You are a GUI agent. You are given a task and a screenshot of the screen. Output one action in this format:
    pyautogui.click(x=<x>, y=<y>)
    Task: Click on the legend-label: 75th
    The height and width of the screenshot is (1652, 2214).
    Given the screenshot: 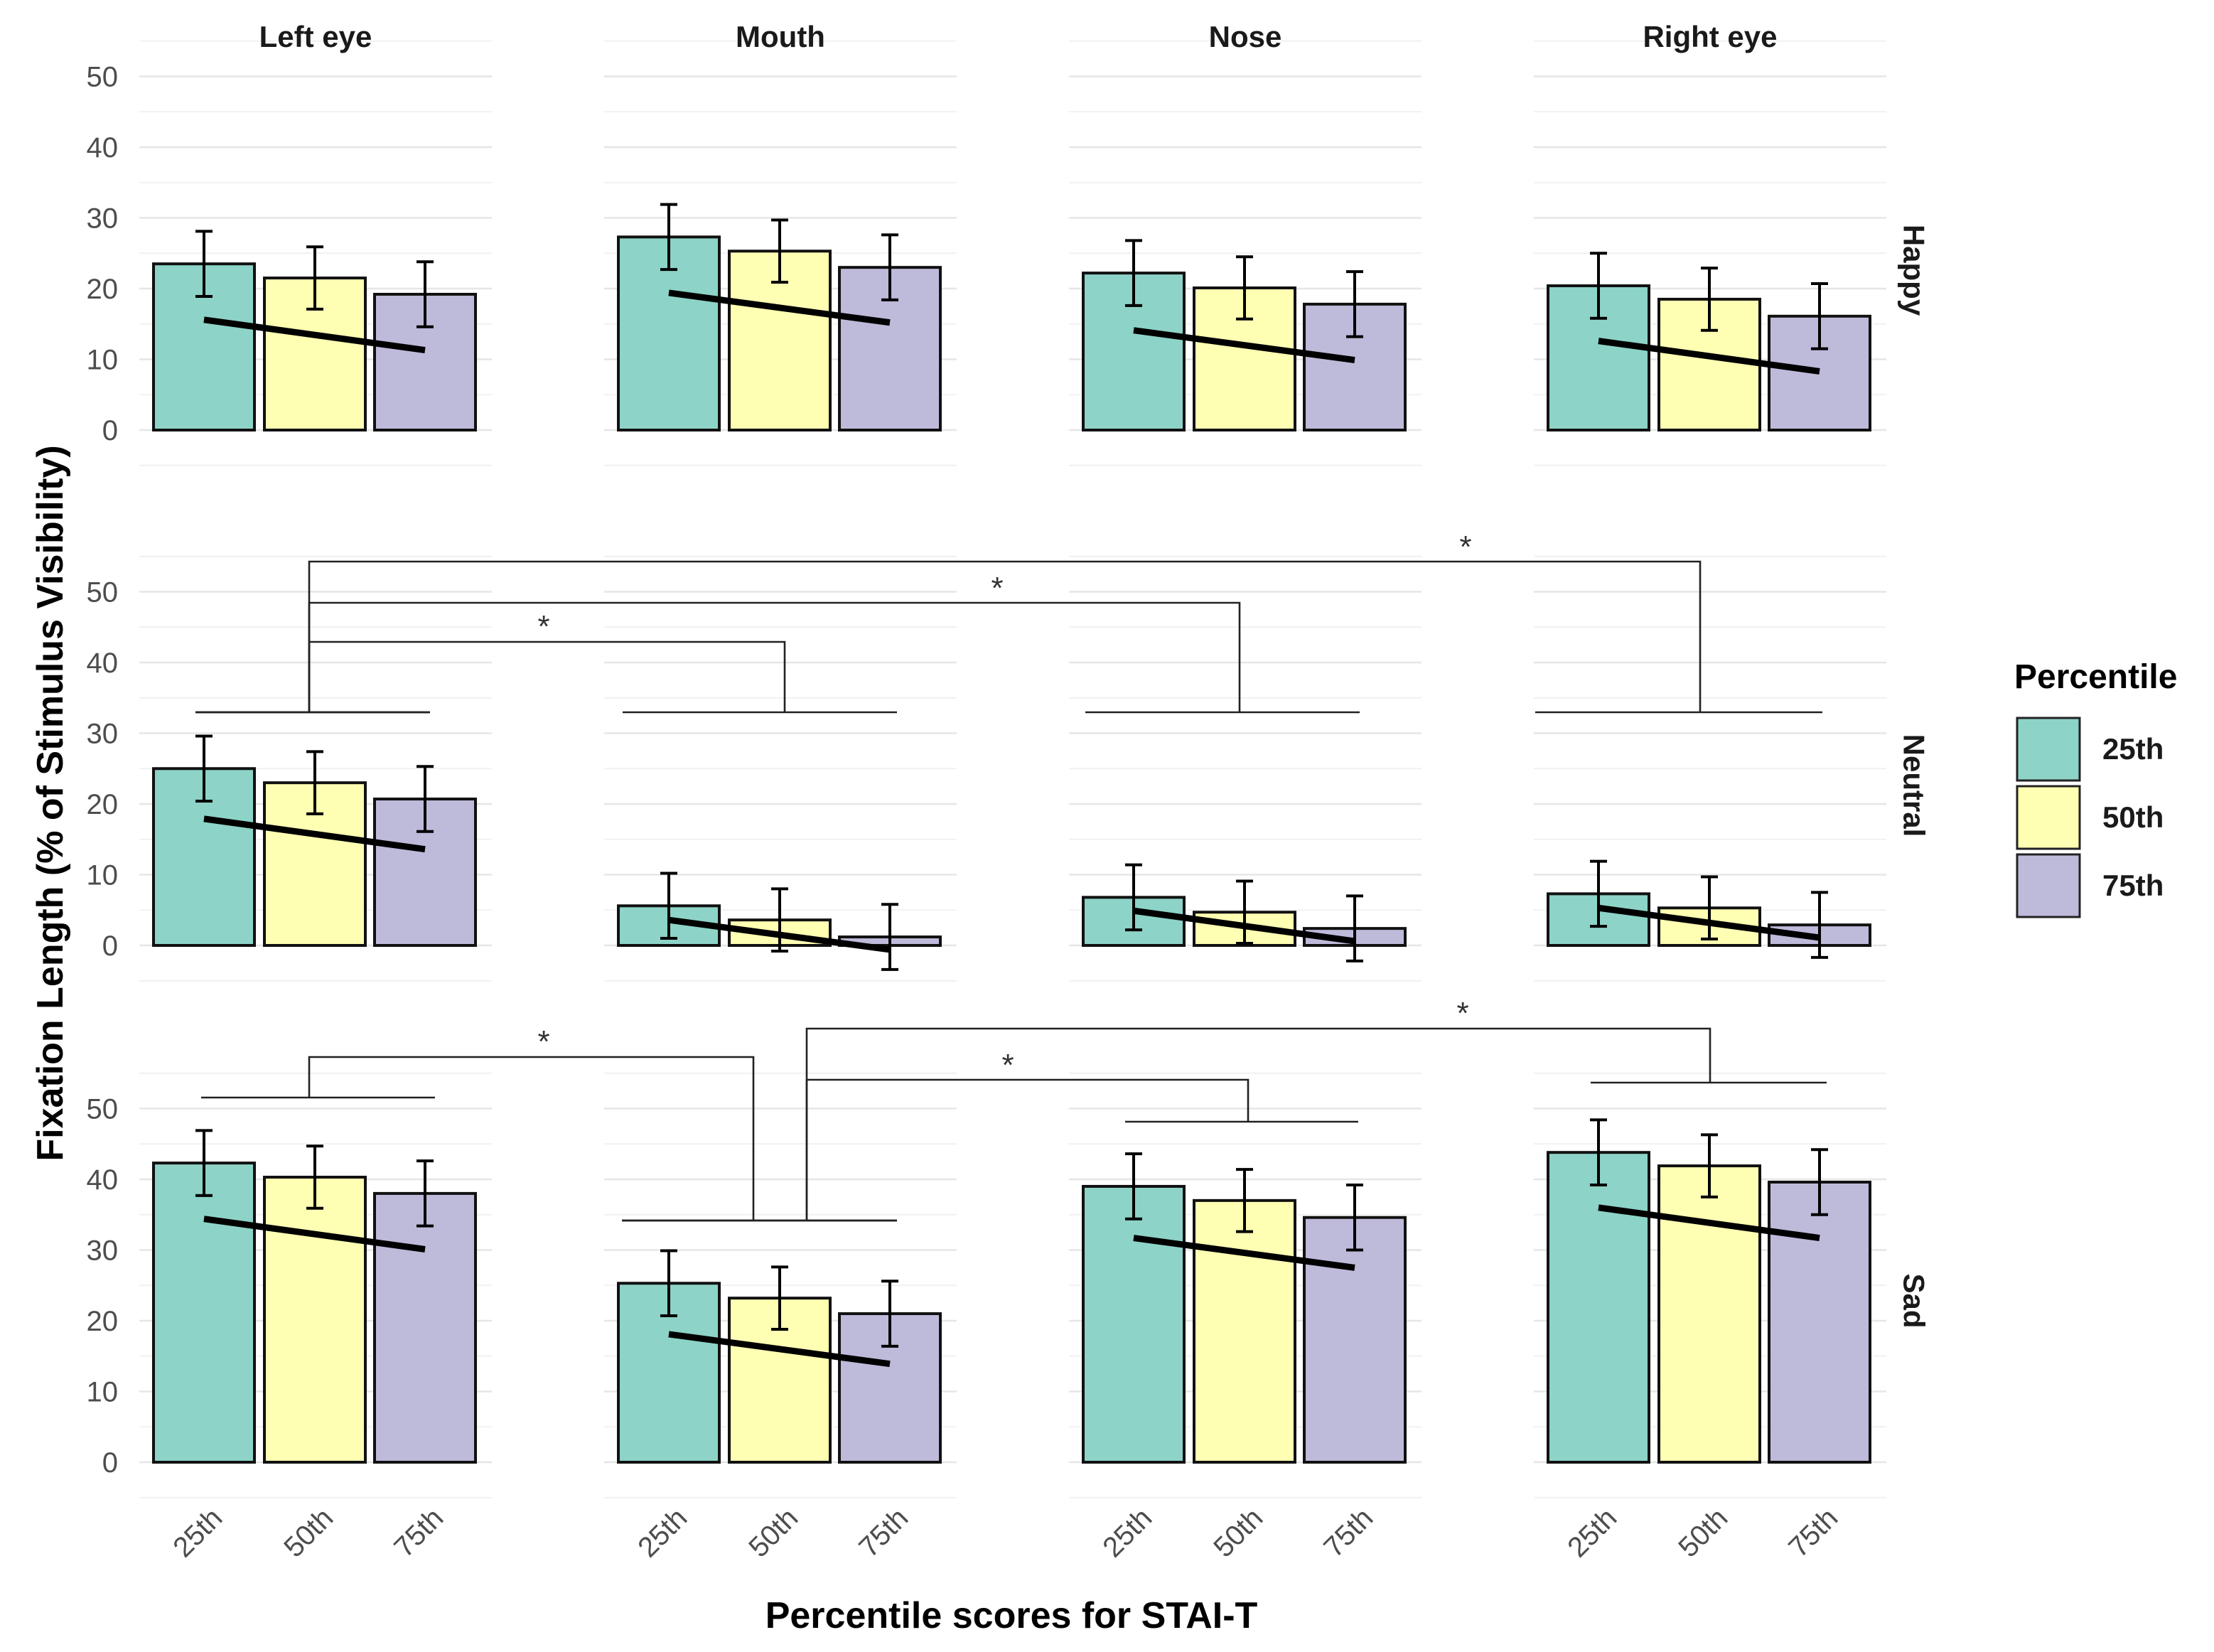 What is the action you would take?
    pyautogui.click(x=2133, y=885)
    